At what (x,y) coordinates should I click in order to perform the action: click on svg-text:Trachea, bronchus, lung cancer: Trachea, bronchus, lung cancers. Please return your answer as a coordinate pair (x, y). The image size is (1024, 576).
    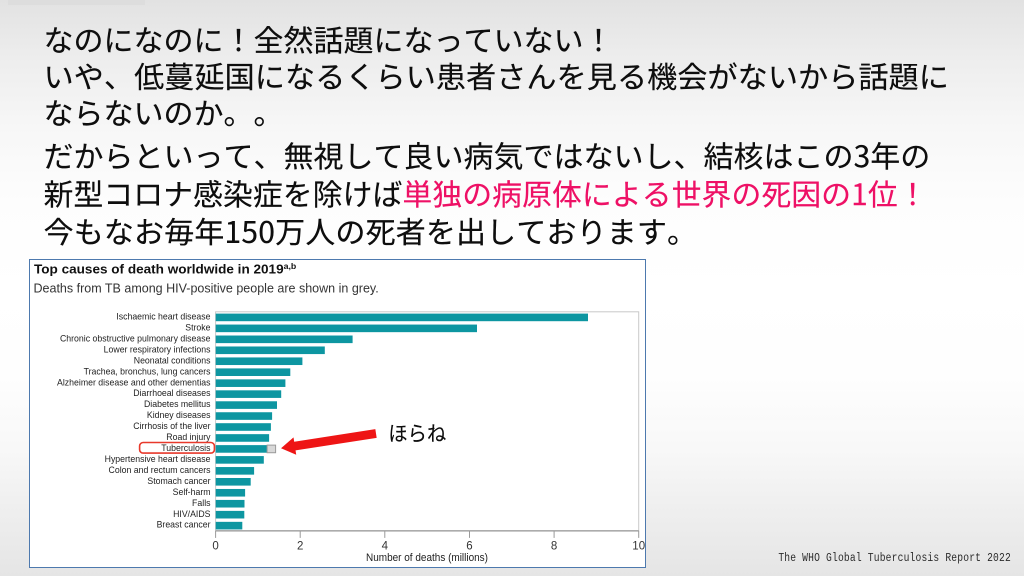
    Looking at the image, I should click on (147, 371).